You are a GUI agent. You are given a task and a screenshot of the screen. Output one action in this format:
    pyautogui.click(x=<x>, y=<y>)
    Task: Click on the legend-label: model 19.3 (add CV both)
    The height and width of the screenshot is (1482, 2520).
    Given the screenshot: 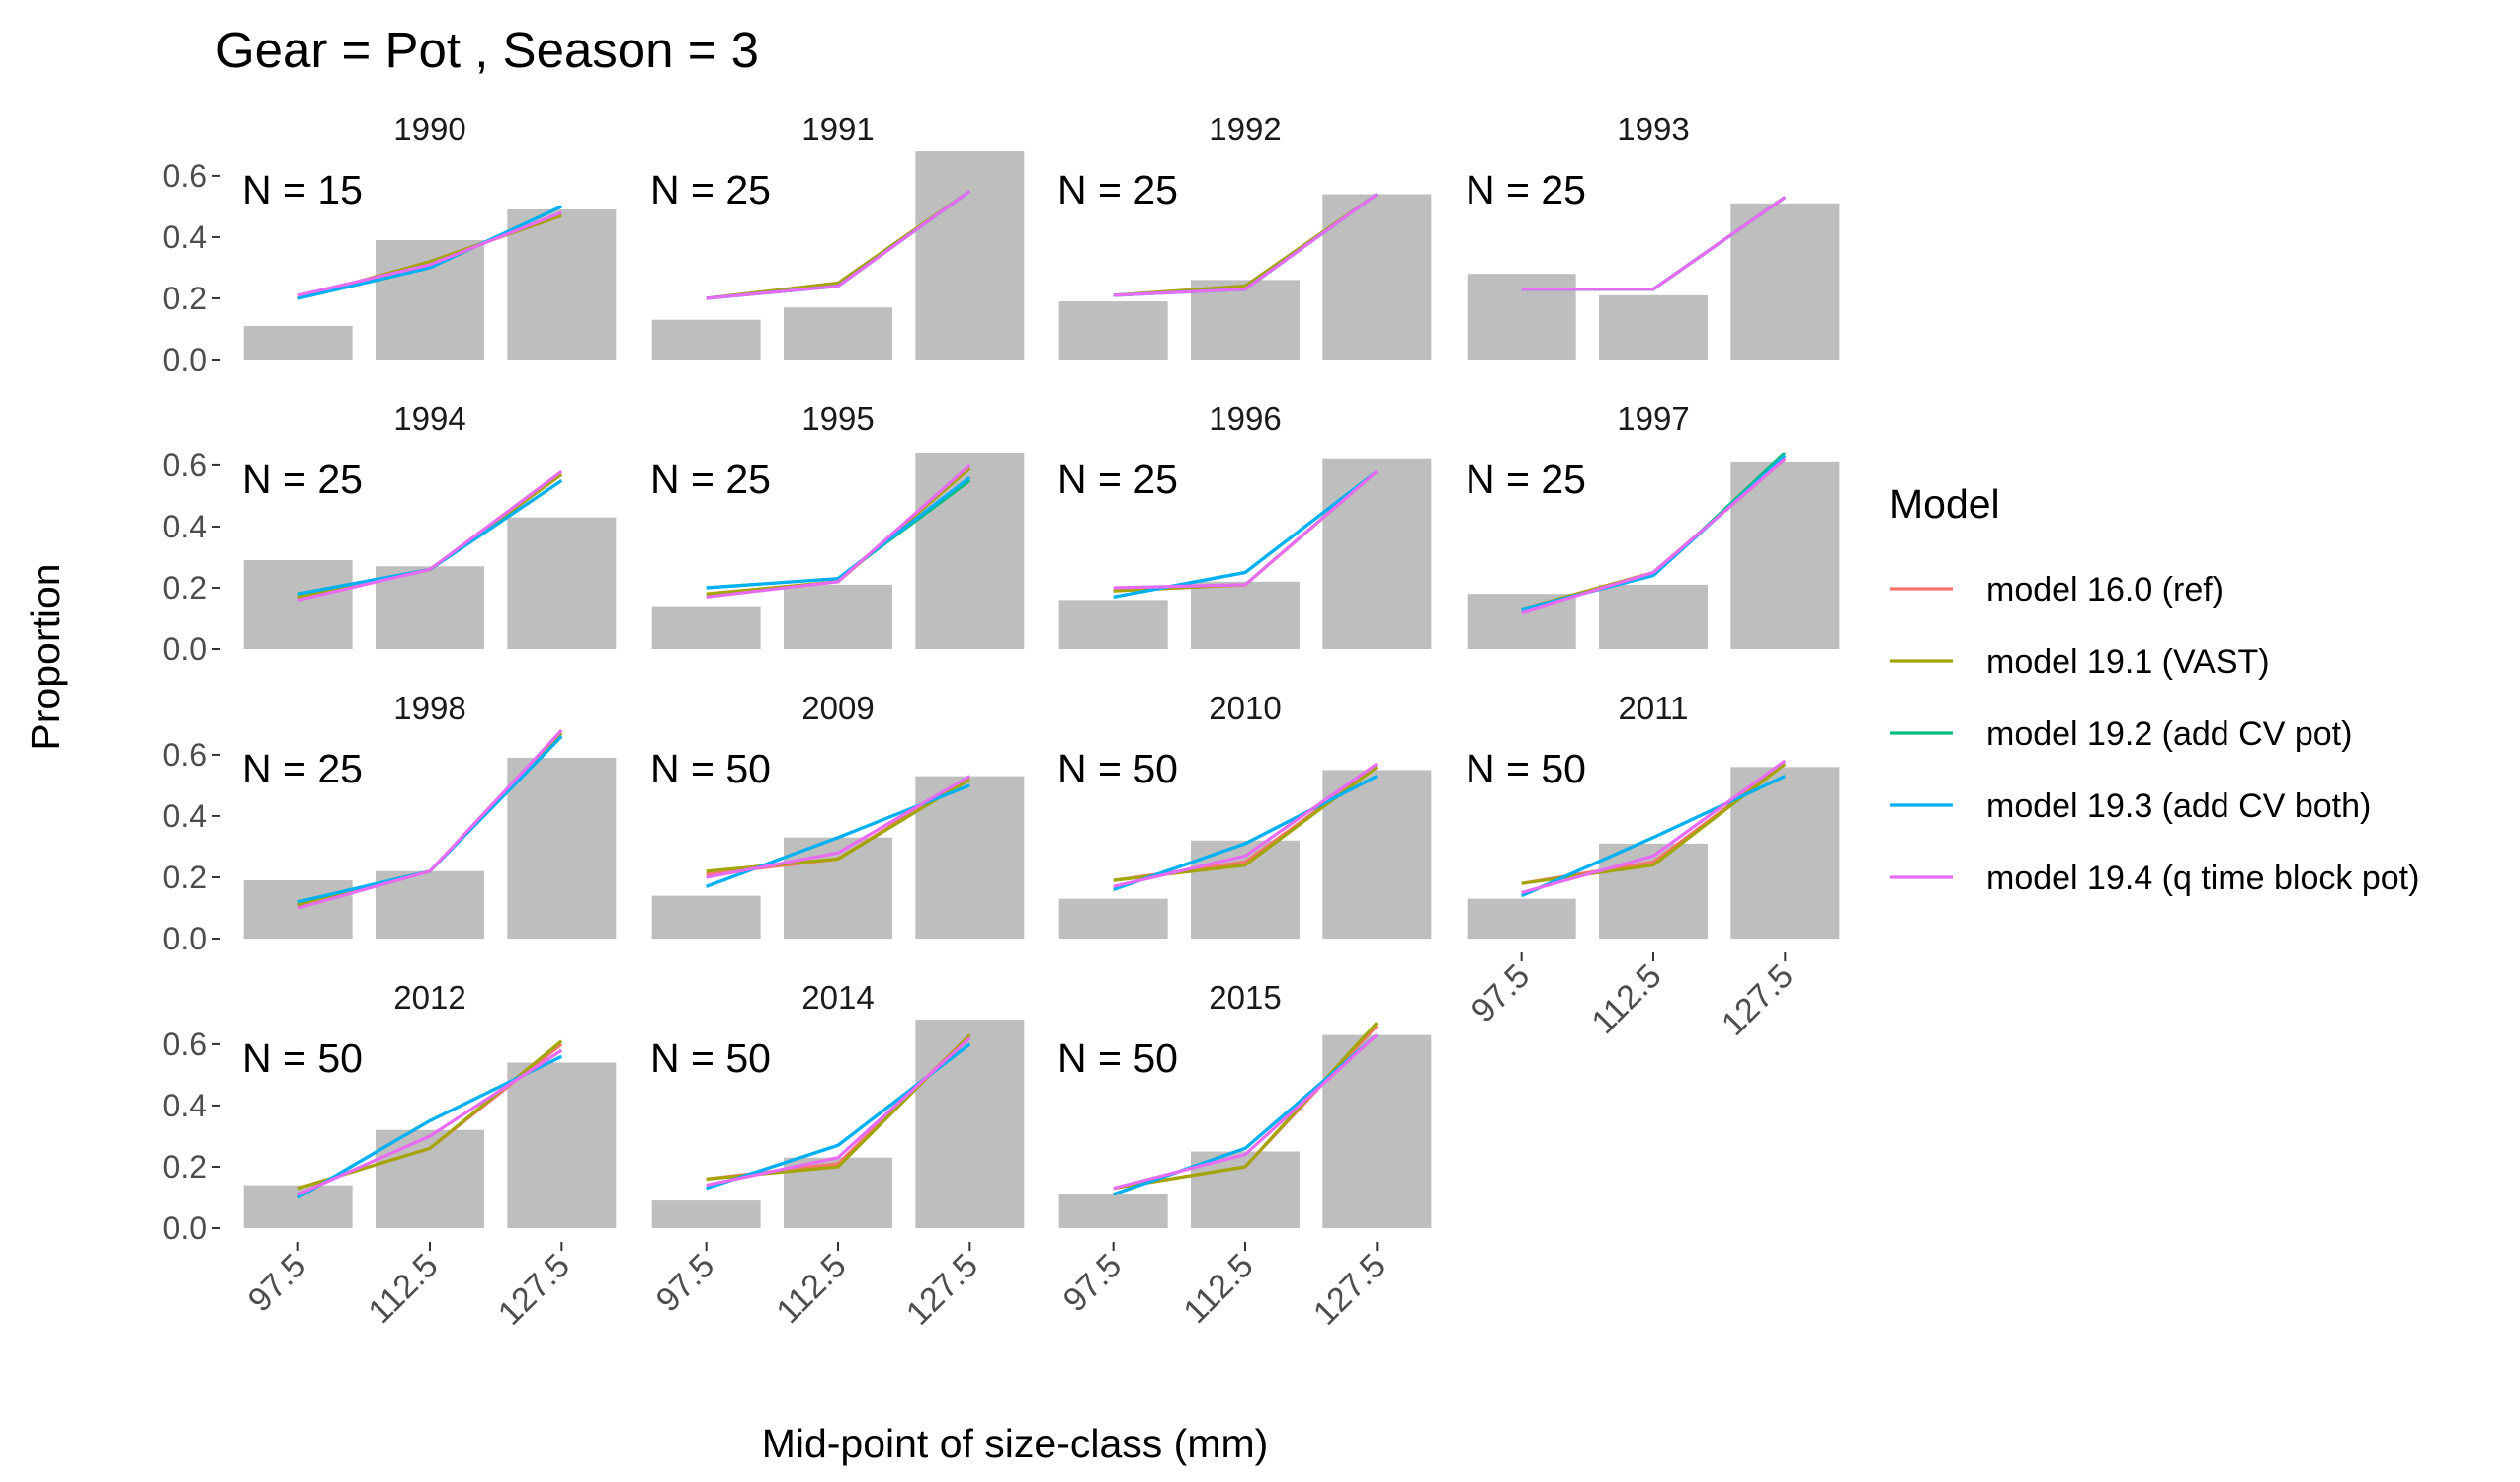 What is the action you would take?
    pyautogui.click(x=2178, y=806)
    